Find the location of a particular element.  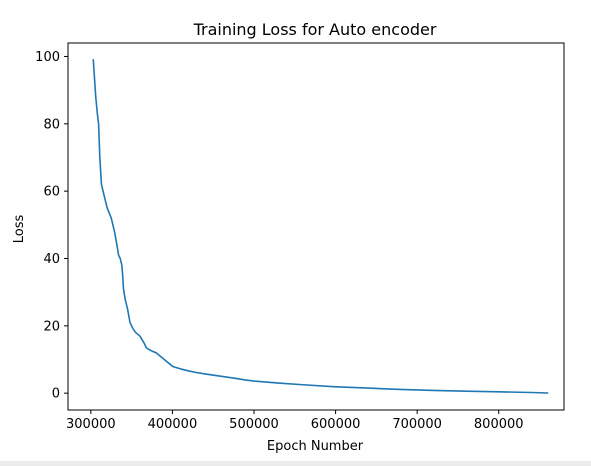

x-axis-label: Epoch Number is located at coordinates (315, 446).